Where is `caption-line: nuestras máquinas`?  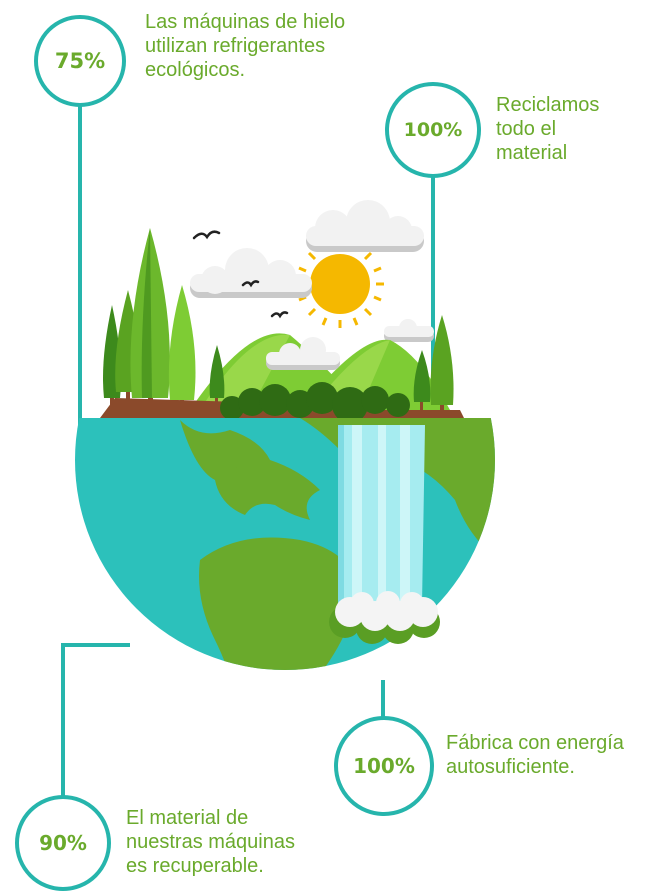 caption-line: nuestras máquinas is located at coordinates (210, 842).